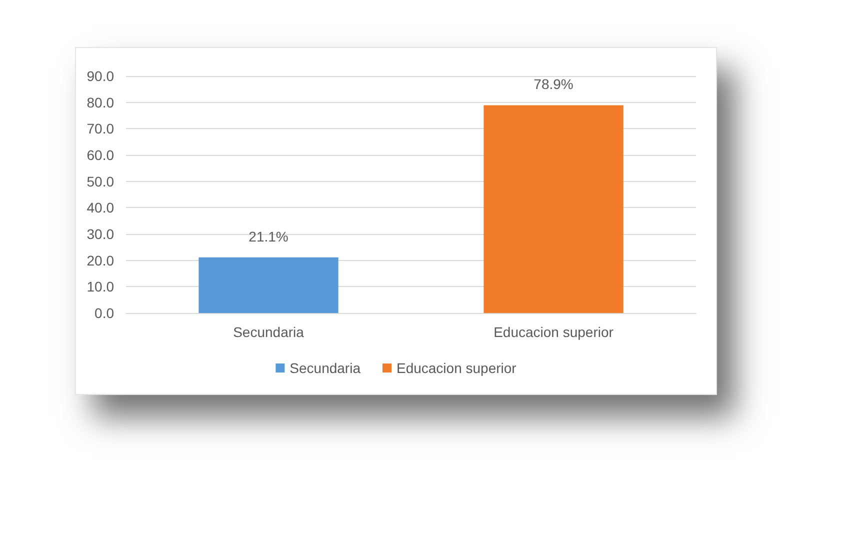 Image resolution: width=866 pixels, height=546 pixels. What do you see at coordinates (100, 260) in the screenshot?
I see `y-tick-label: 20.0` at bounding box center [100, 260].